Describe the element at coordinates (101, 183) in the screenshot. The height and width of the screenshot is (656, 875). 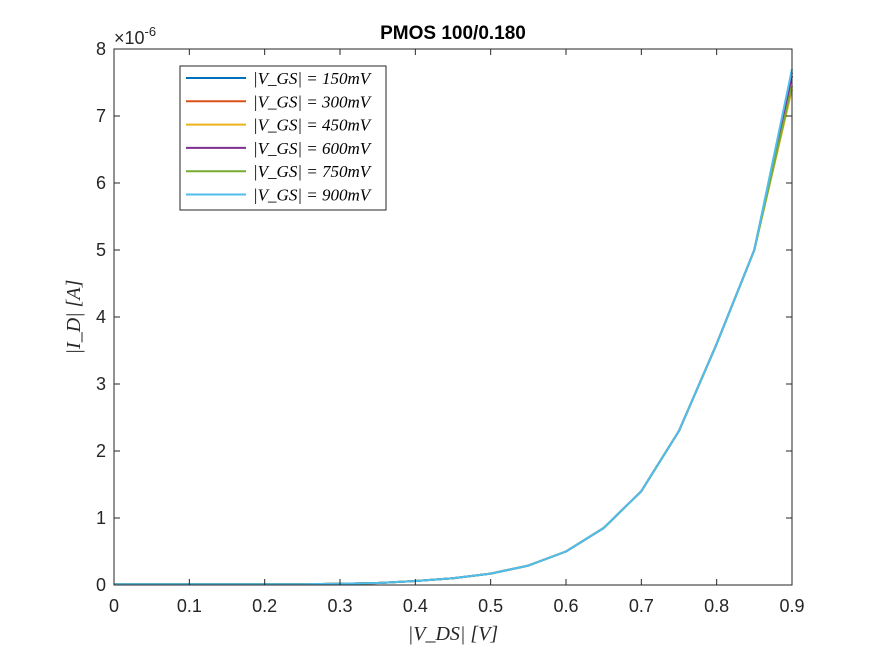
I see `y-tick-label: 6` at that location.